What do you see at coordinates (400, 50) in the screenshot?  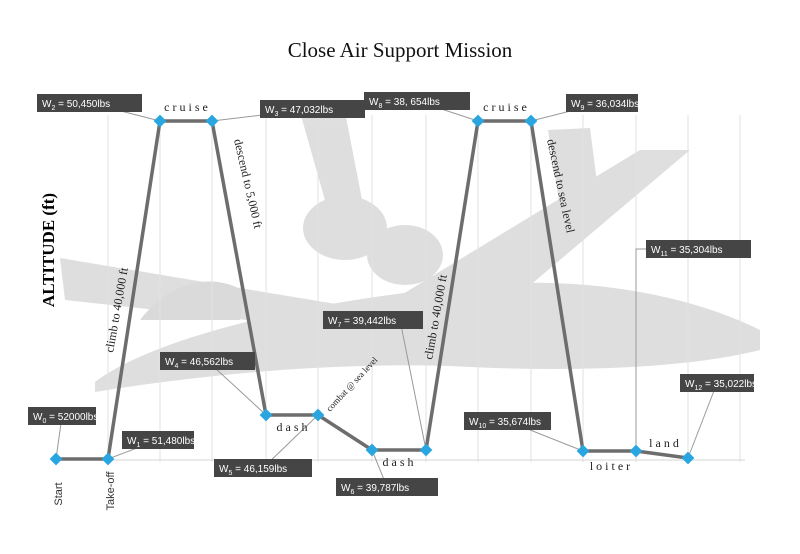 I see `diagram-title: Close Air Support Mission` at bounding box center [400, 50].